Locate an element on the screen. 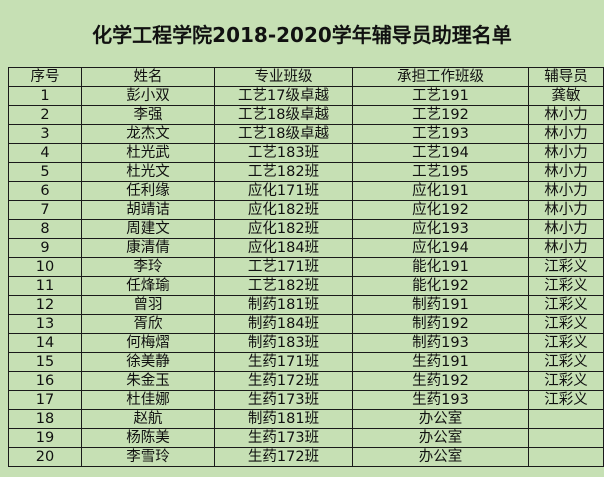 This screenshot has width=604, height=477. cell-counselor: 龚敏 is located at coordinates (566, 96).